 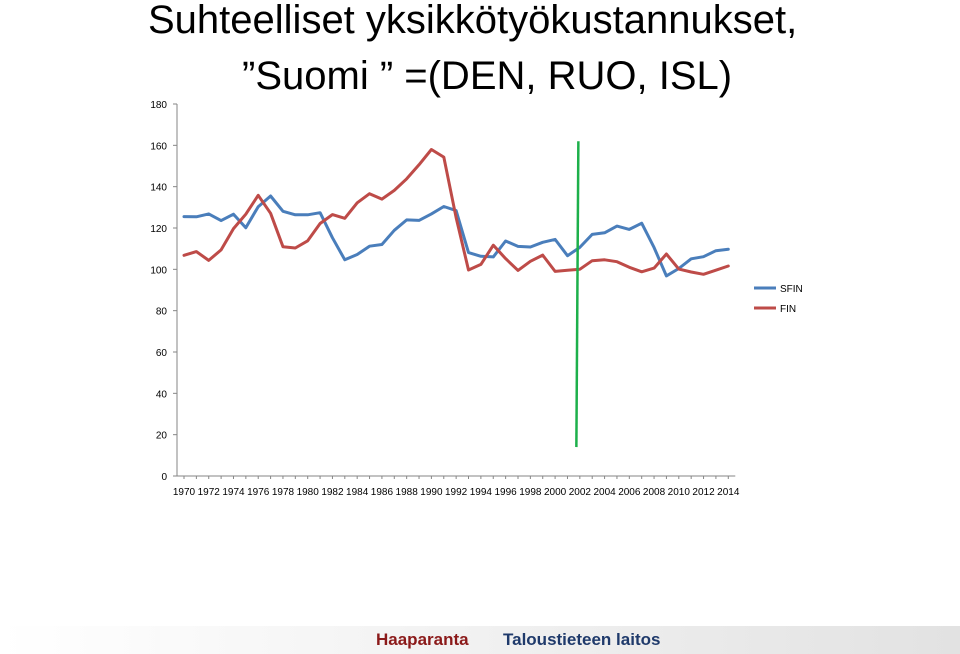 What do you see at coordinates (505, 492) in the screenshot?
I see `x-tick-label: 1996` at bounding box center [505, 492].